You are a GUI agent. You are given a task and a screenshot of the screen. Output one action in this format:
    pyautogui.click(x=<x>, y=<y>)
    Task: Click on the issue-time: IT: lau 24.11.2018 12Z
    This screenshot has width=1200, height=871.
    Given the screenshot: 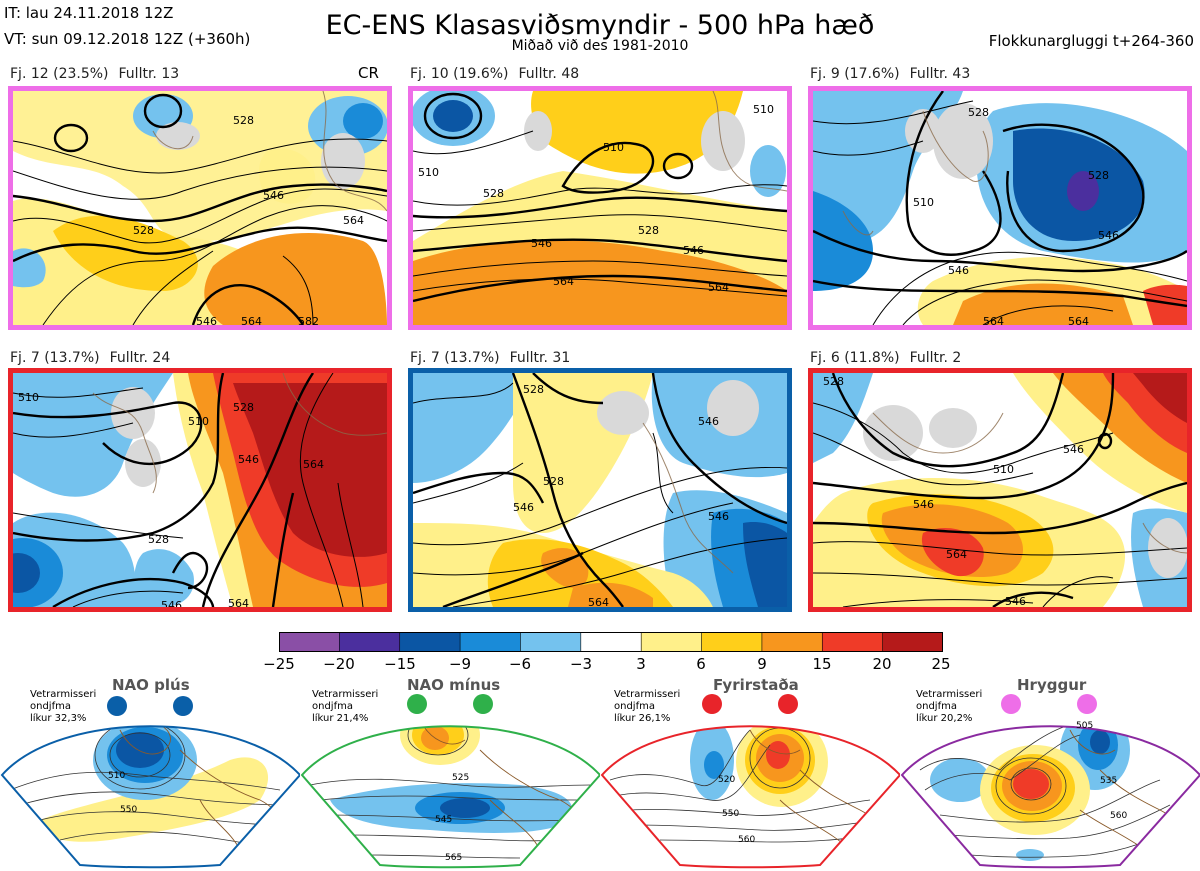 What is the action you would take?
    pyautogui.click(x=89, y=13)
    